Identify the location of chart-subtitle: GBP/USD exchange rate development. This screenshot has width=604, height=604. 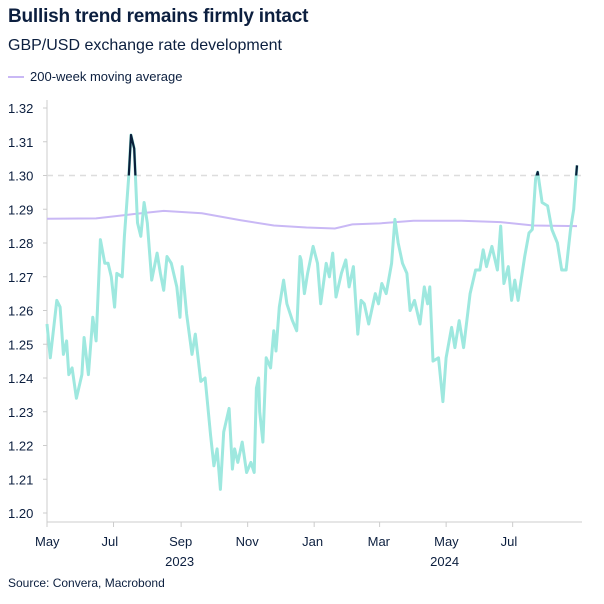
(145, 45).